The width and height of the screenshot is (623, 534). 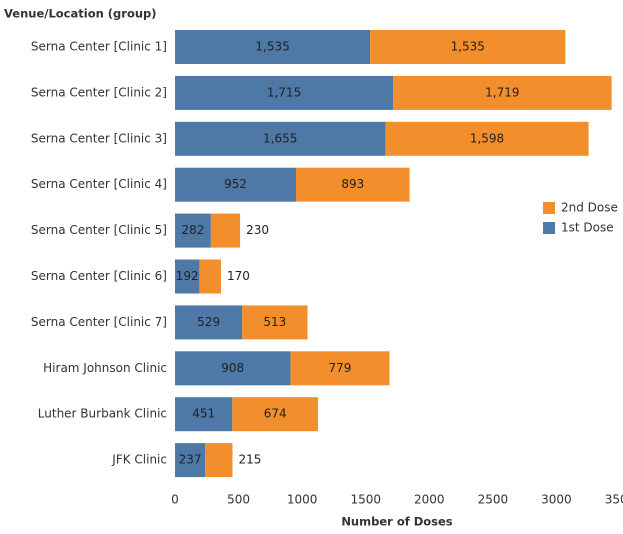 What do you see at coordinates (257, 230) in the screenshot?
I see `value-label: 230` at bounding box center [257, 230].